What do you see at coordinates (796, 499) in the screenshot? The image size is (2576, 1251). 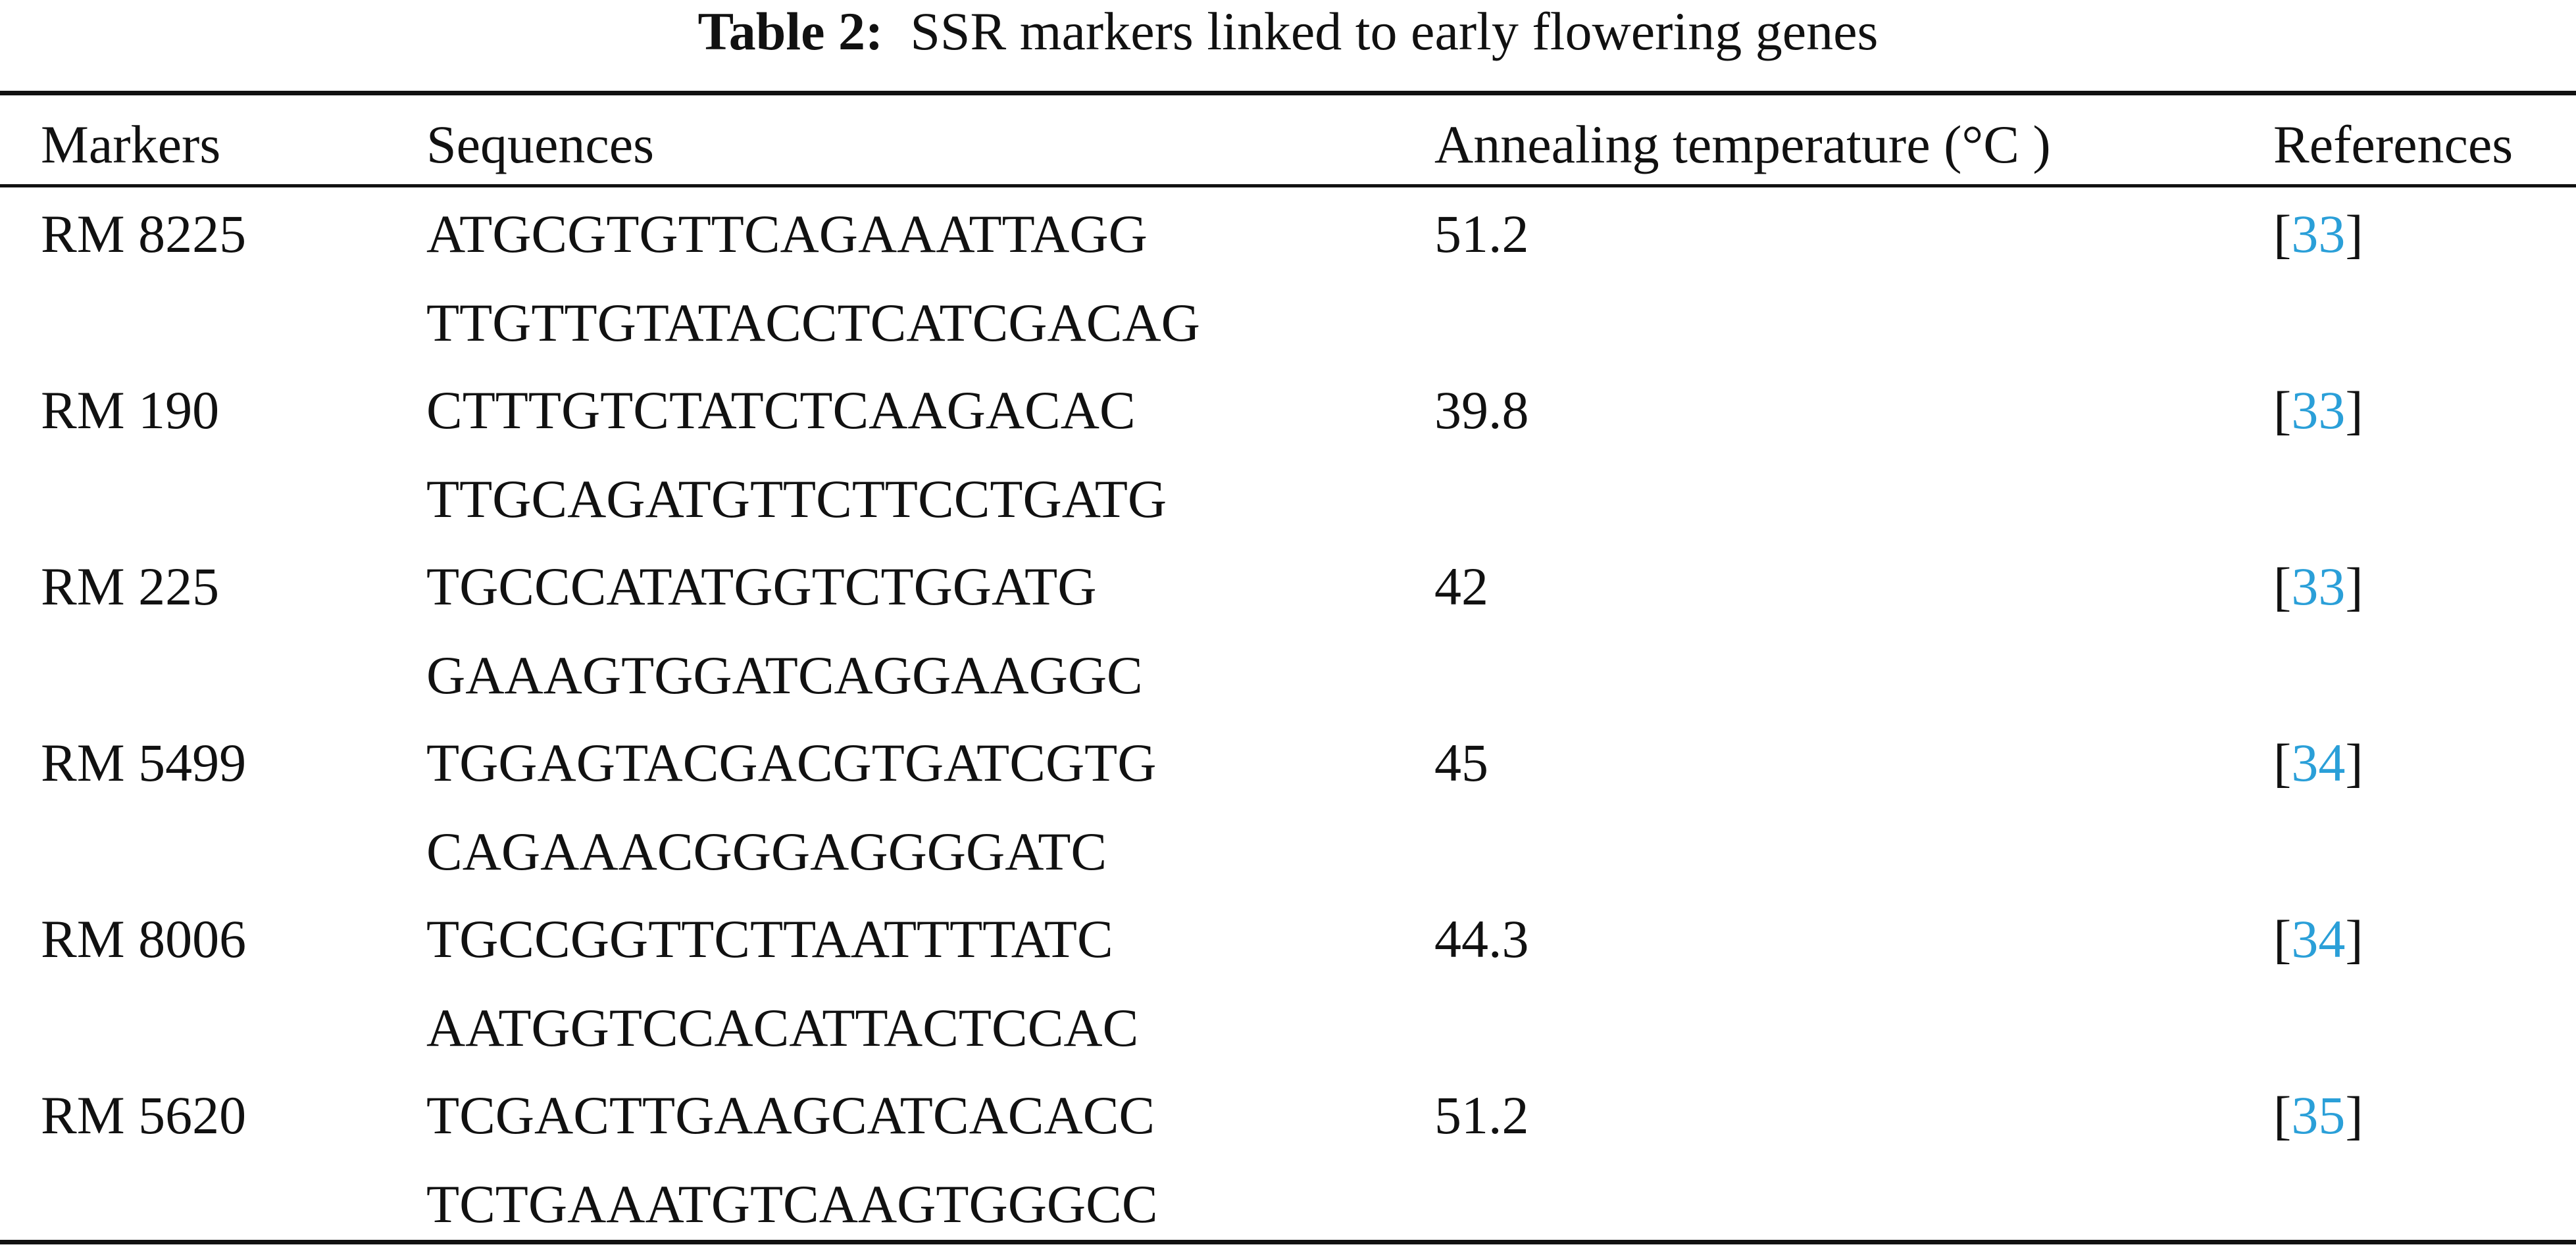 I see `sequence-reverse: TTGCAGATGTTCTTCCTGATG` at bounding box center [796, 499].